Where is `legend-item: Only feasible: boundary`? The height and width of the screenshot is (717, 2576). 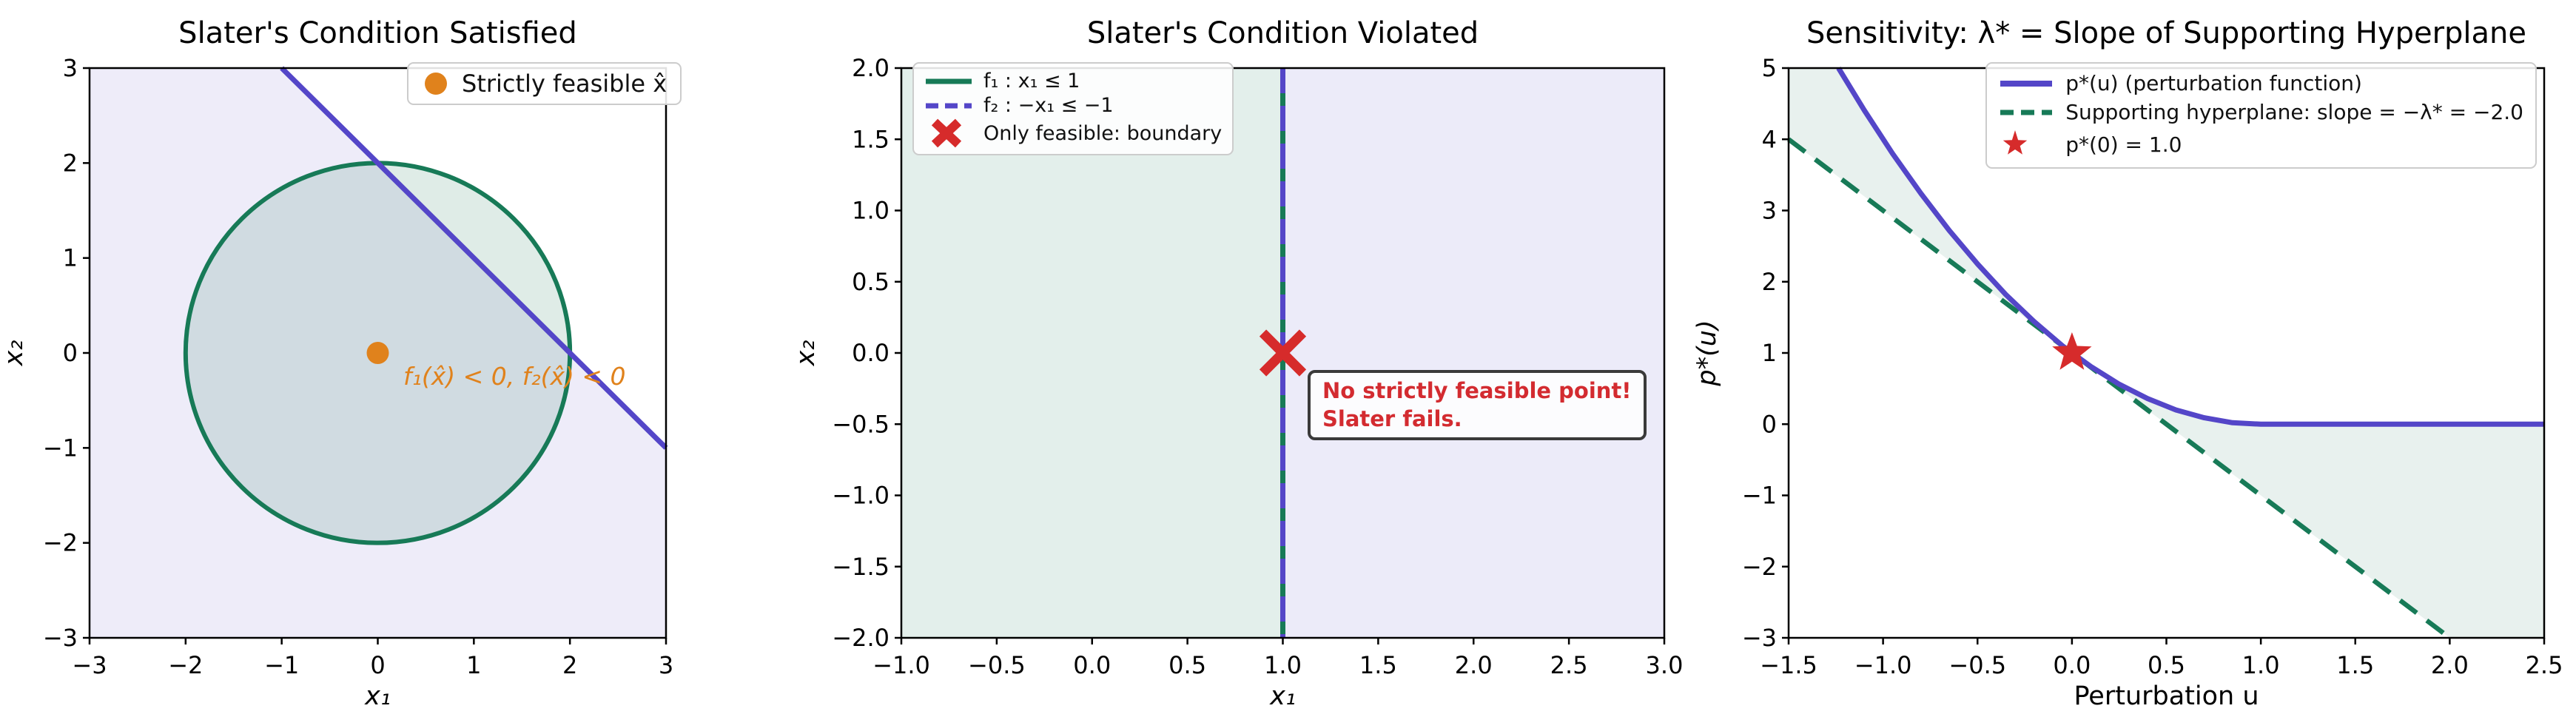
legend-item: Only feasible: boundary is located at coordinates (1073, 133).